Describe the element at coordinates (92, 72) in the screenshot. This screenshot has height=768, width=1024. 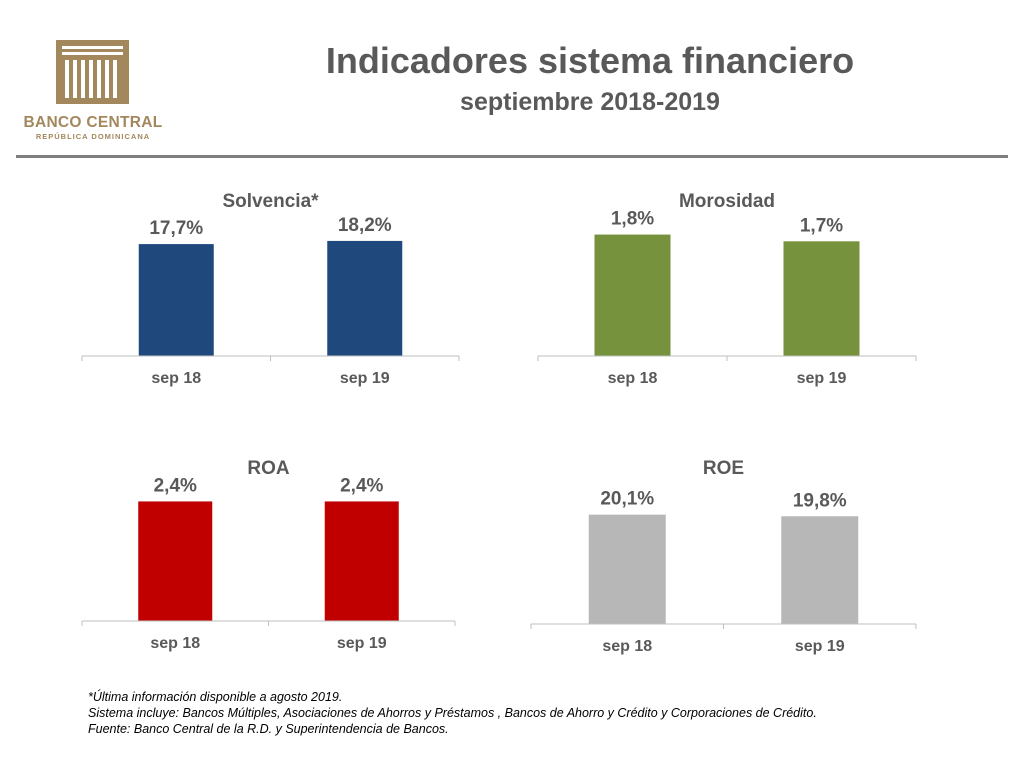
I see `building-columns-icon` at that location.